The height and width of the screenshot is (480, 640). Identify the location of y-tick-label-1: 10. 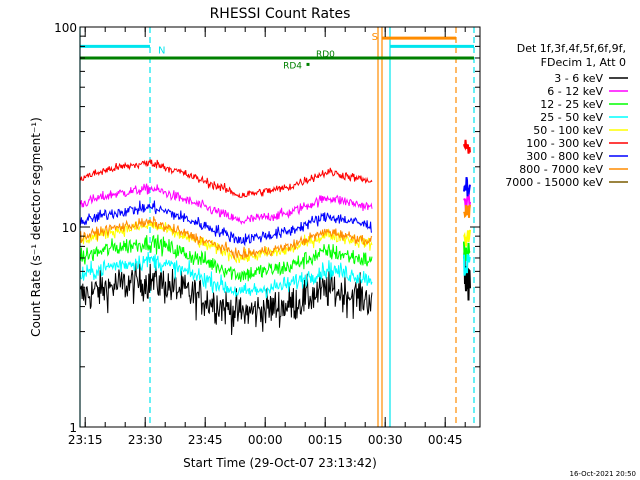
(69, 228).